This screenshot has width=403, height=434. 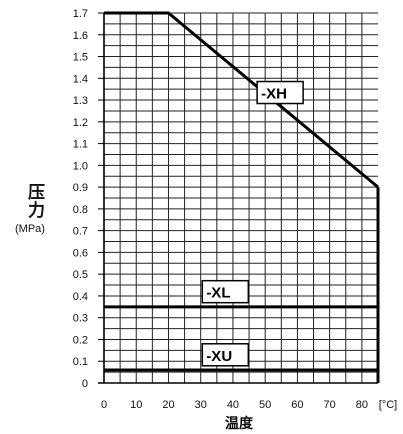 What do you see at coordinates (80, 188) in the screenshot?
I see `y-tick-label: 0.9` at bounding box center [80, 188].